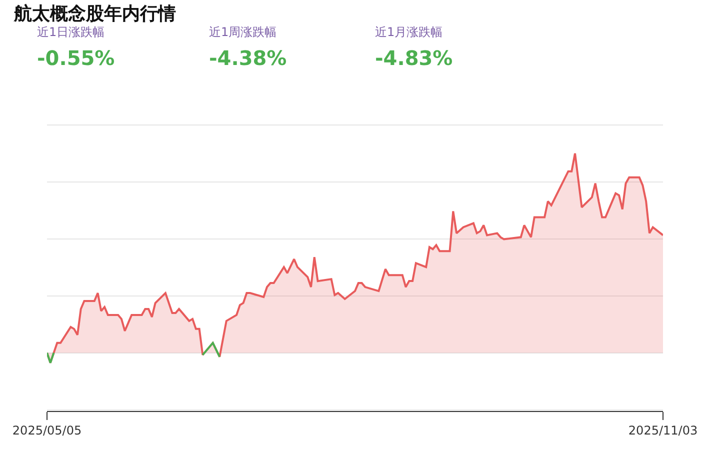 The width and height of the screenshot is (710, 449). What do you see at coordinates (663, 430) in the screenshot?
I see `x-tick-label: 2025/11/03` at bounding box center [663, 430].